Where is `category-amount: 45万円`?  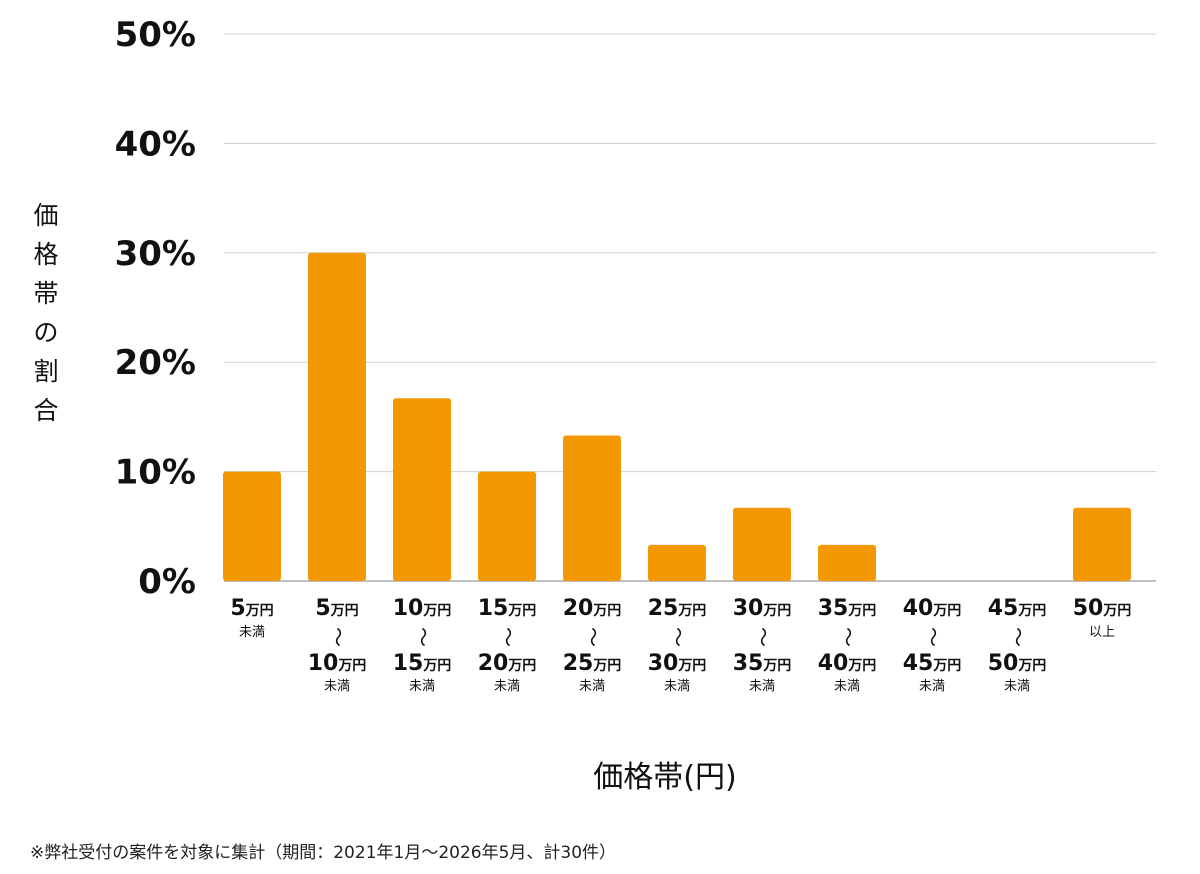
category-amount: 45万円 is located at coordinates (1017, 608).